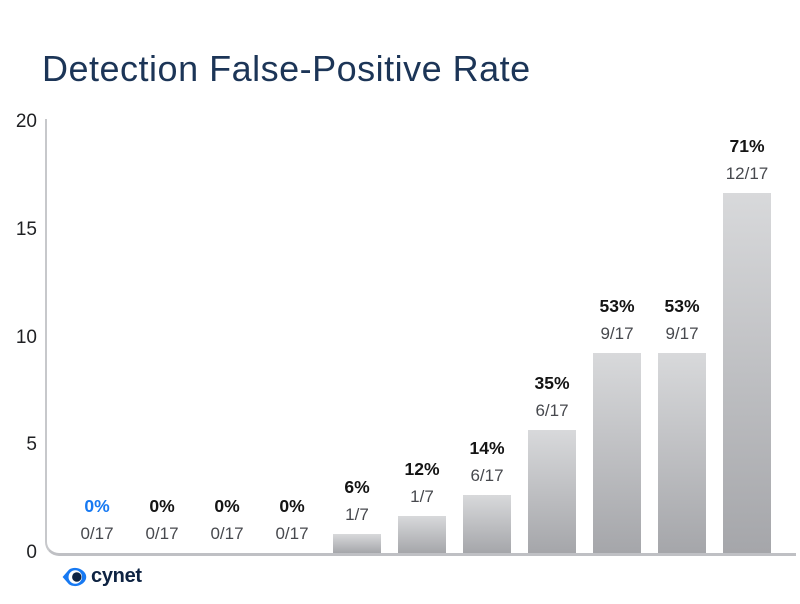 This screenshot has width=800, height=604. What do you see at coordinates (31, 445) in the screenshot?
I see `y-axis-tick-label: 5` at bounding box center [31, 445].